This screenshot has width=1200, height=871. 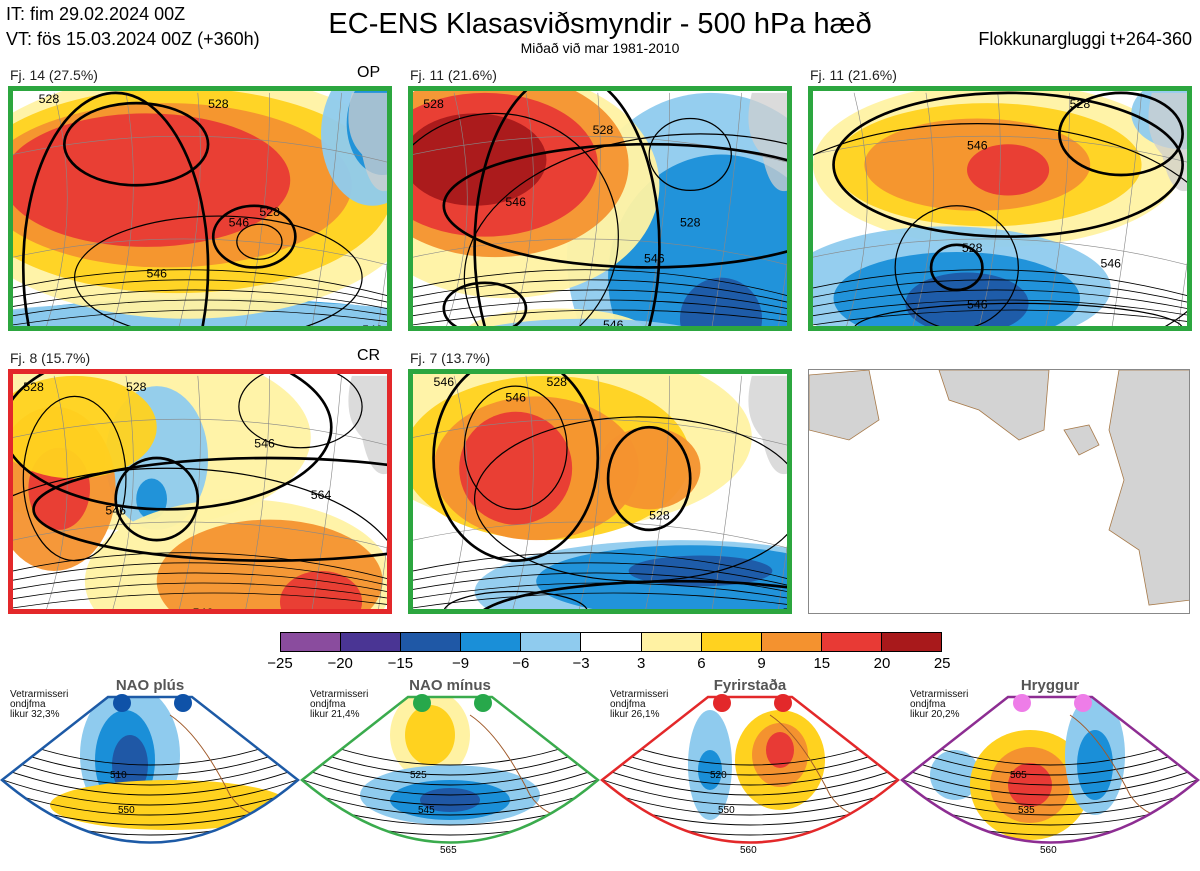 I want to click on cluster-map-4: 528 528 546 546 564 546, so click(x=200, y=491).